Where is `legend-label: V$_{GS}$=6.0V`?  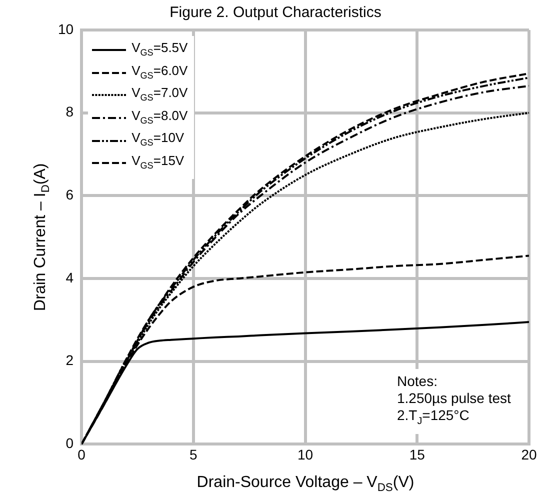
legend-label: V$_{GS}$=6.0V is located at coordinates (160, 72).